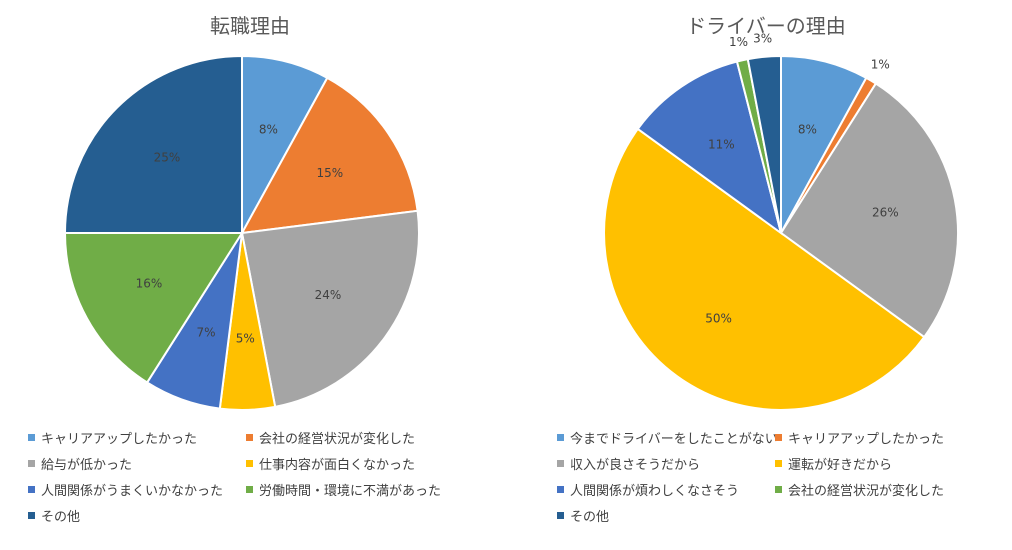  I want to click on data-label: 50%, so click(718, 318).